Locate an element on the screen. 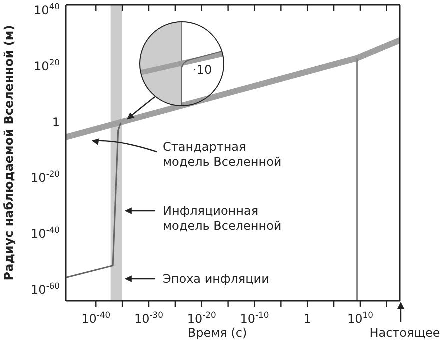 Image resolution: width=447 pixels, height=350 pixels. y-tick-label: 10$^{-40}$ is located at coordinates (45, 232).